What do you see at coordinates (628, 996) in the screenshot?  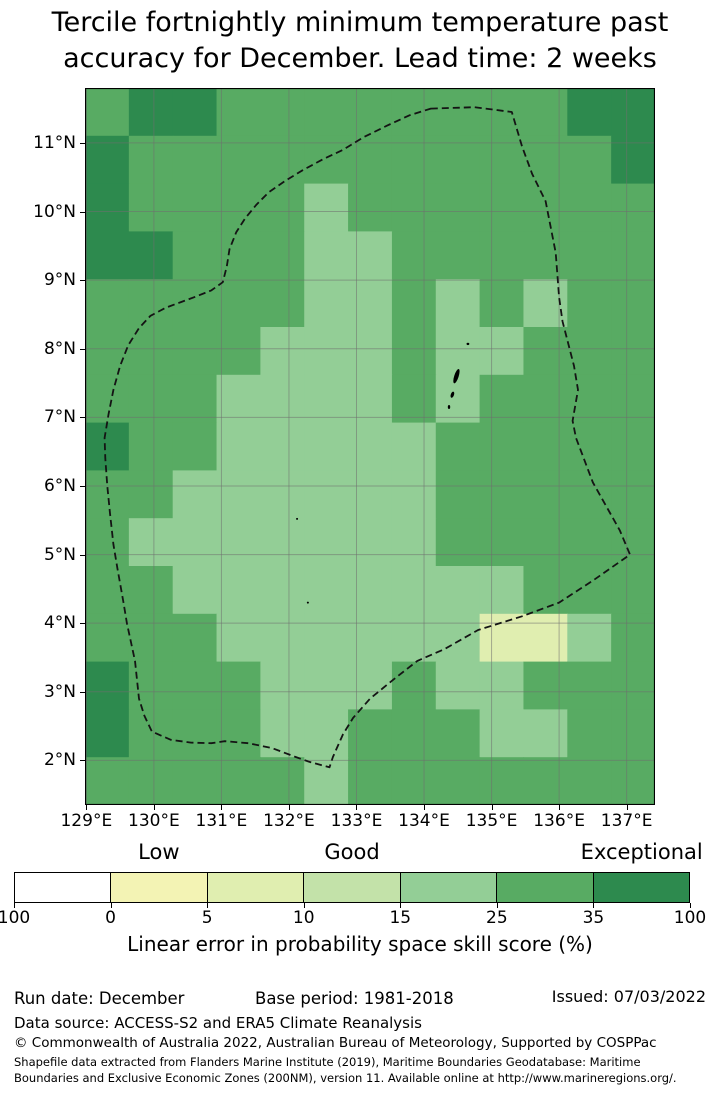 I see `issued-date-label: Issued: 07/03/2022` at bounding box center [628, 996].